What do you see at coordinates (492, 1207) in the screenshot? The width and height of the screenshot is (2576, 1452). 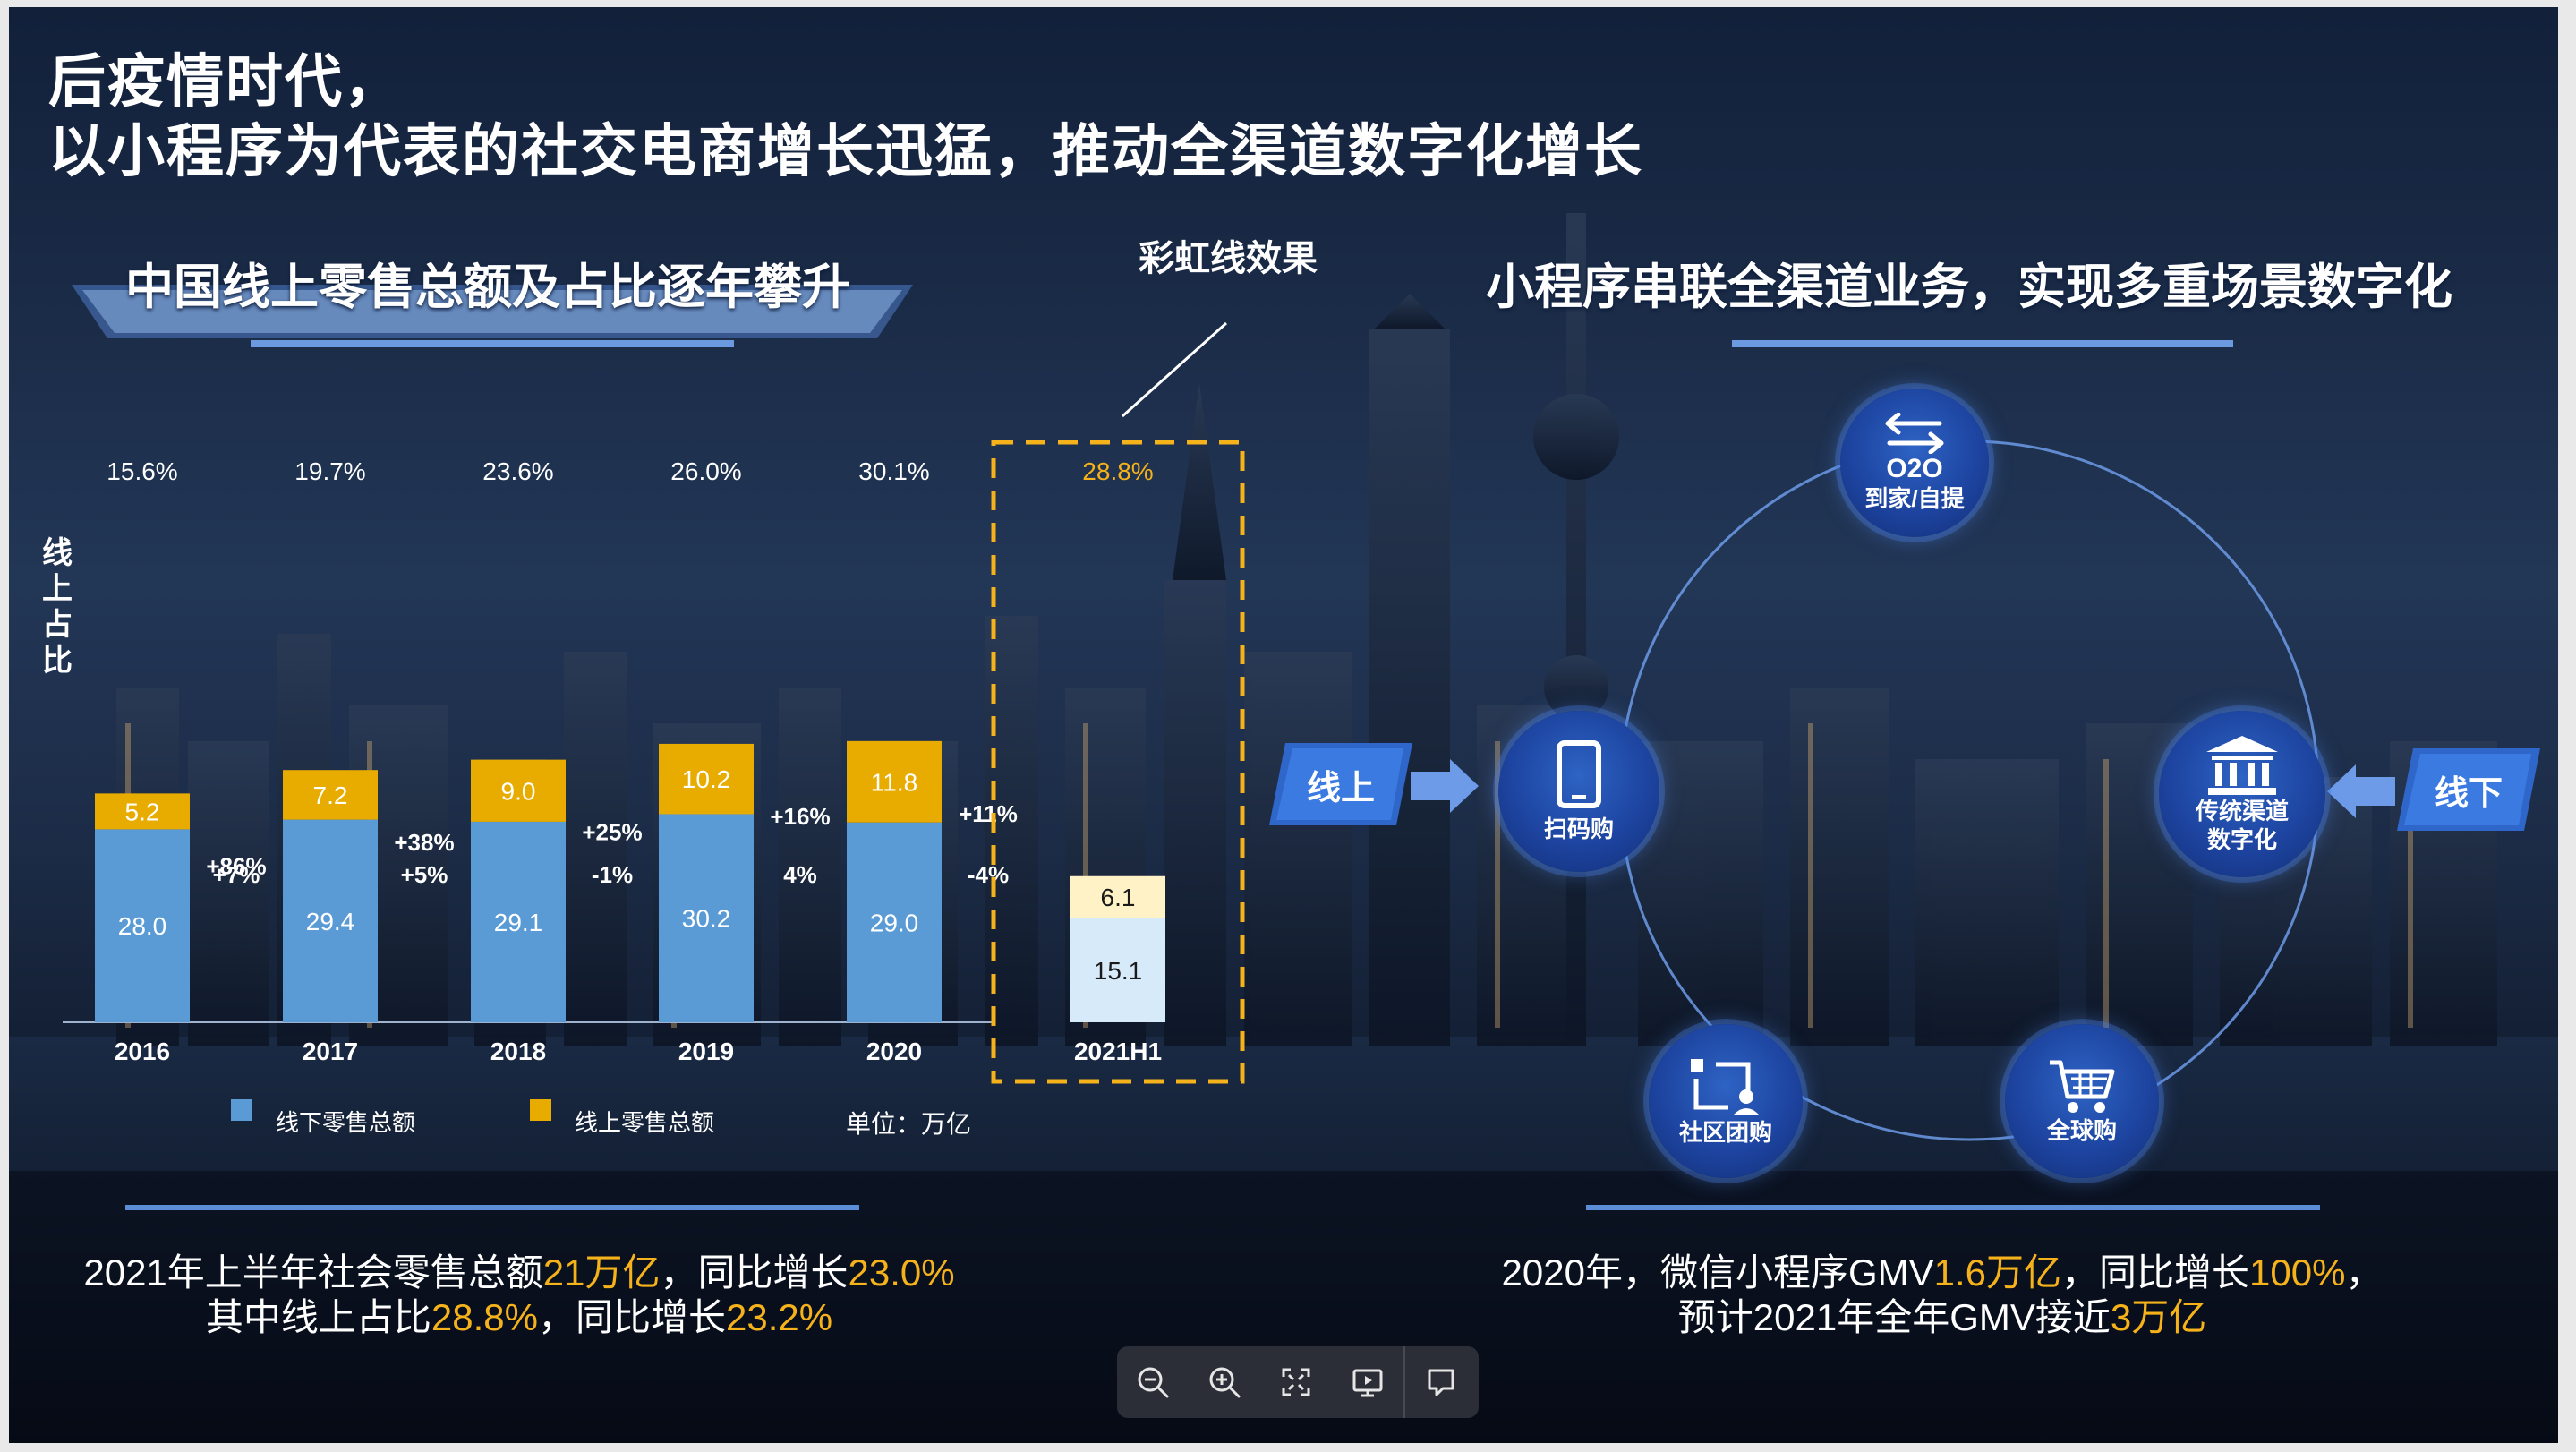 I see `left-caption-rule` at bounding box center [492, 1207].